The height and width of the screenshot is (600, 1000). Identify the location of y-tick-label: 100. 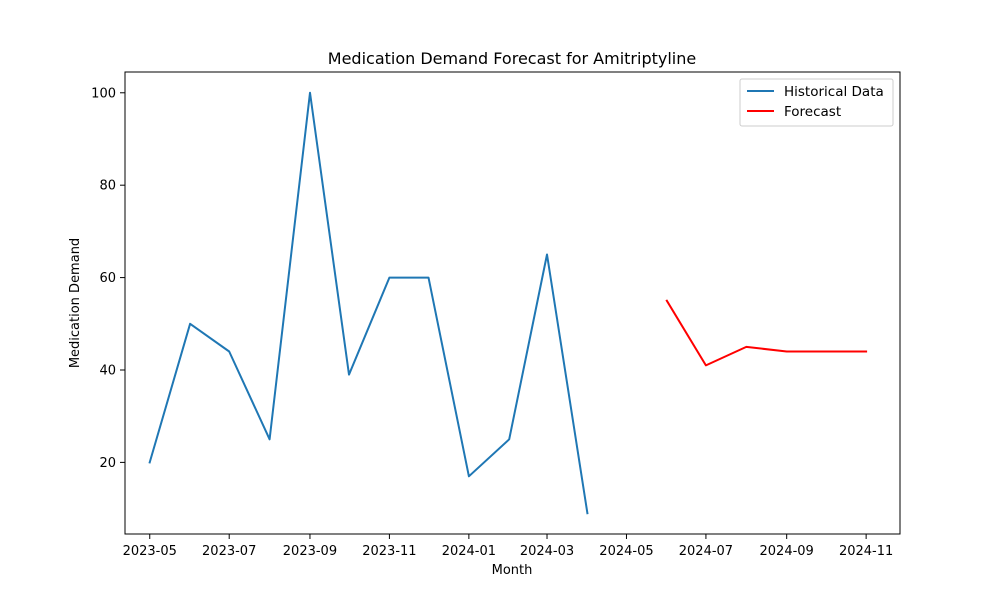
(103, 93).